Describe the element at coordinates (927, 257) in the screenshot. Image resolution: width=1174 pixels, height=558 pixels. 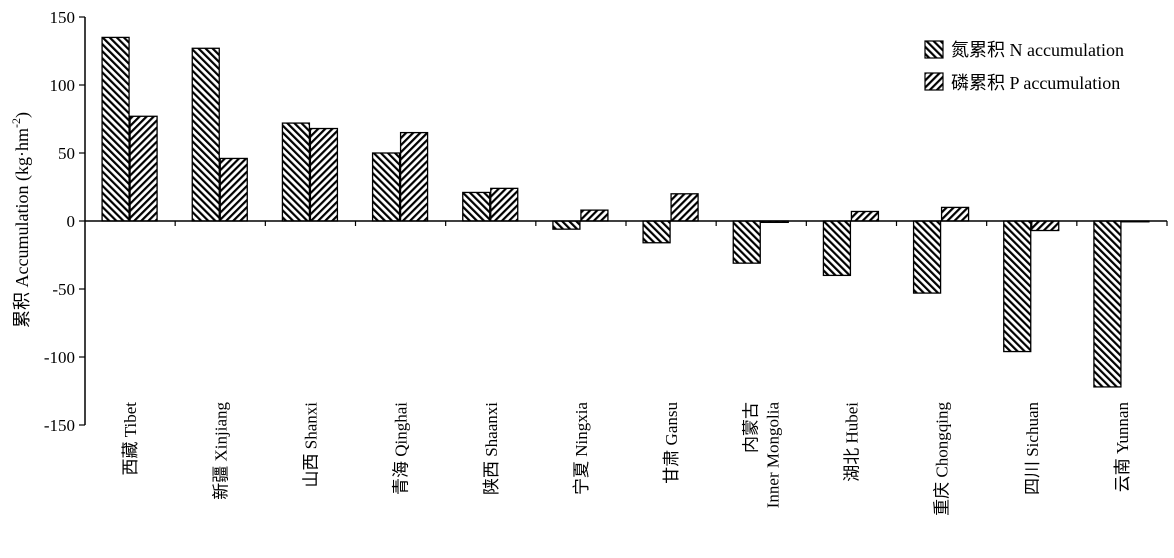
I see `bar-series1-cat10` at that location.